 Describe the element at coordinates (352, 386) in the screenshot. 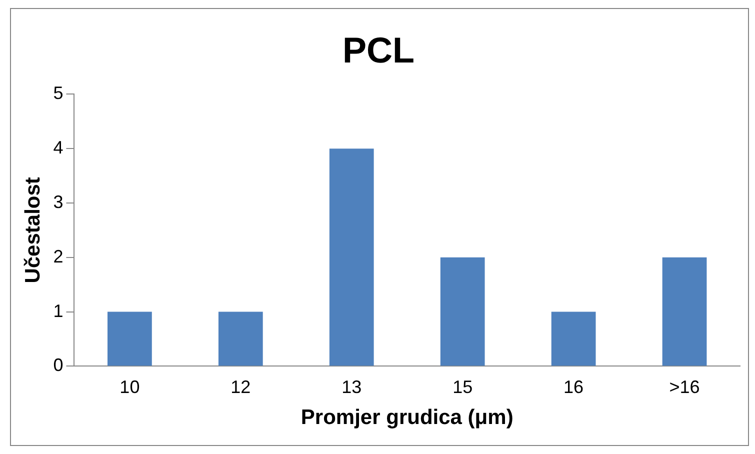

I see `x-tick-label: 13` at that location.